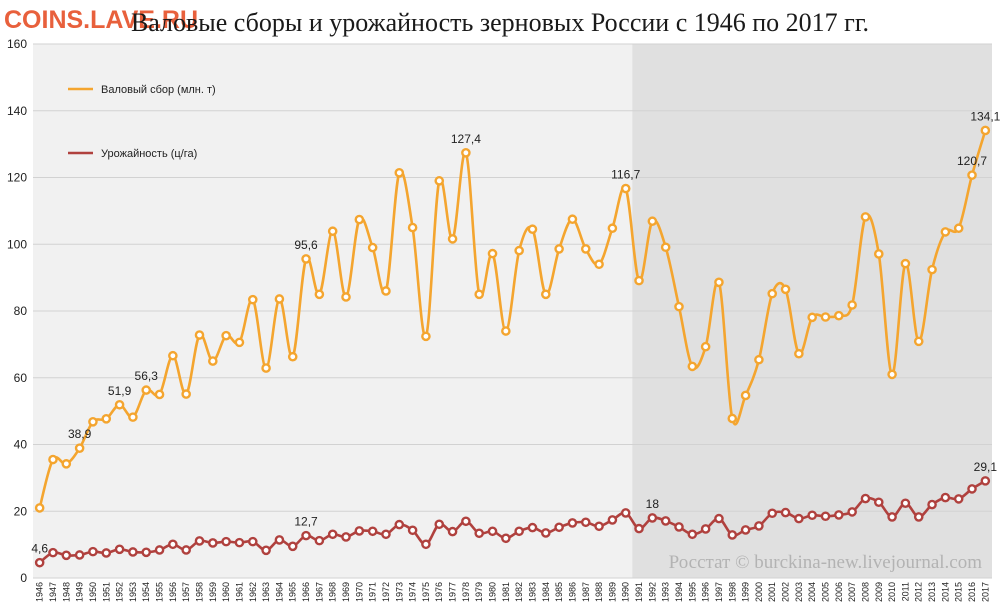  Describe the element at coordinates (386, 592) in the screenshot. I see `x-tick-label: 1972` at that location.